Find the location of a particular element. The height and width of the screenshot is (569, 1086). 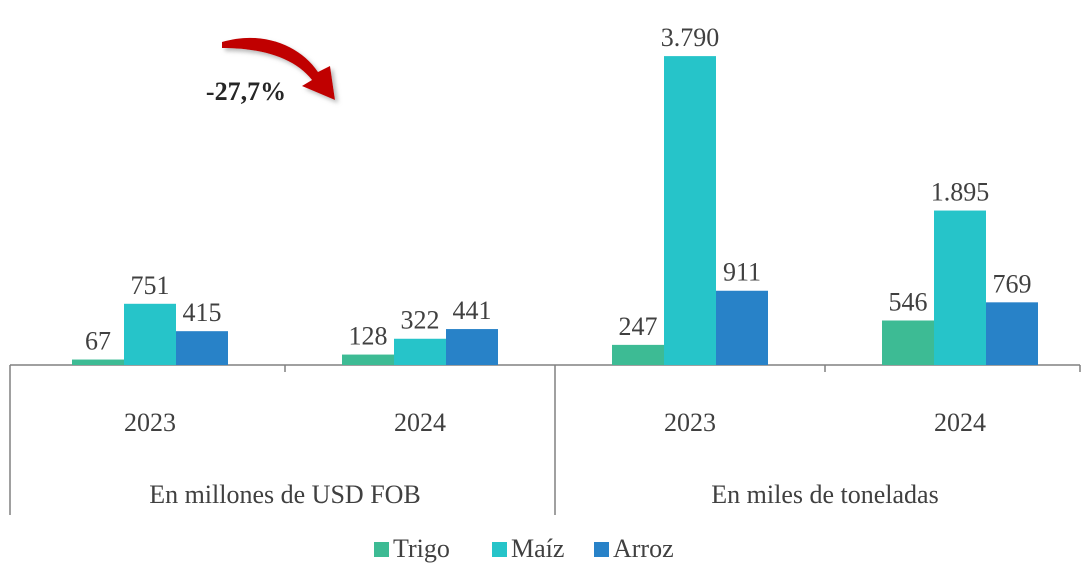

value-label: 3.790 is located at coordinates (690, 37).